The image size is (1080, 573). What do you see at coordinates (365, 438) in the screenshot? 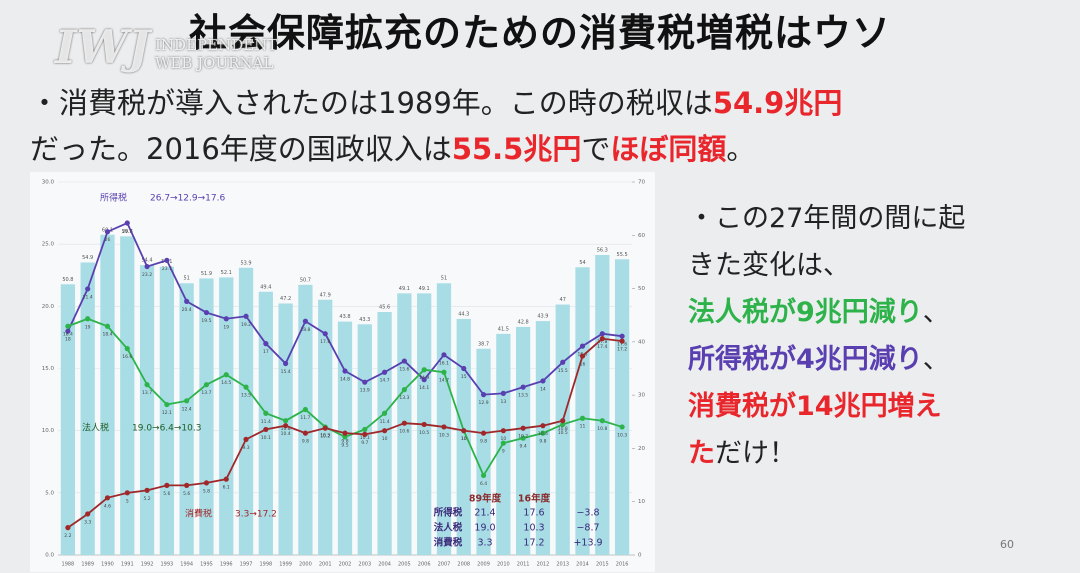
I see `point-label: 10.1` at bounding box center [365, 438].